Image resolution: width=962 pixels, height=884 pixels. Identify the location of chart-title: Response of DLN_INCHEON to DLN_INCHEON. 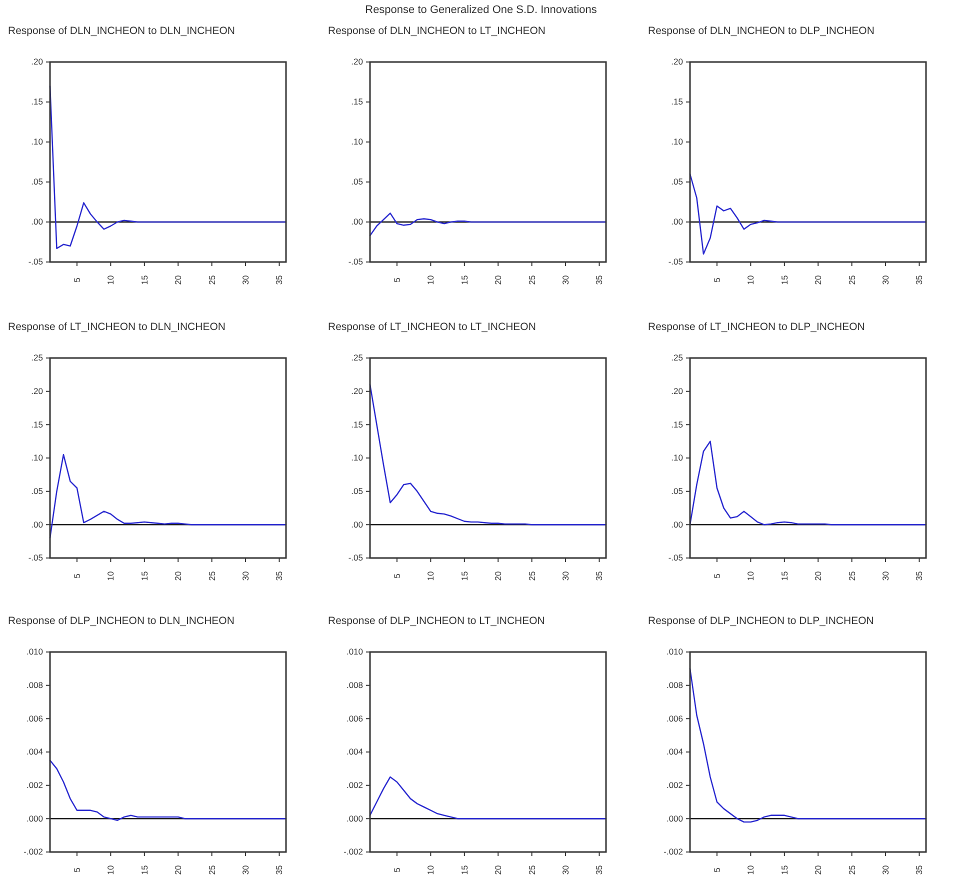
(121, 31).